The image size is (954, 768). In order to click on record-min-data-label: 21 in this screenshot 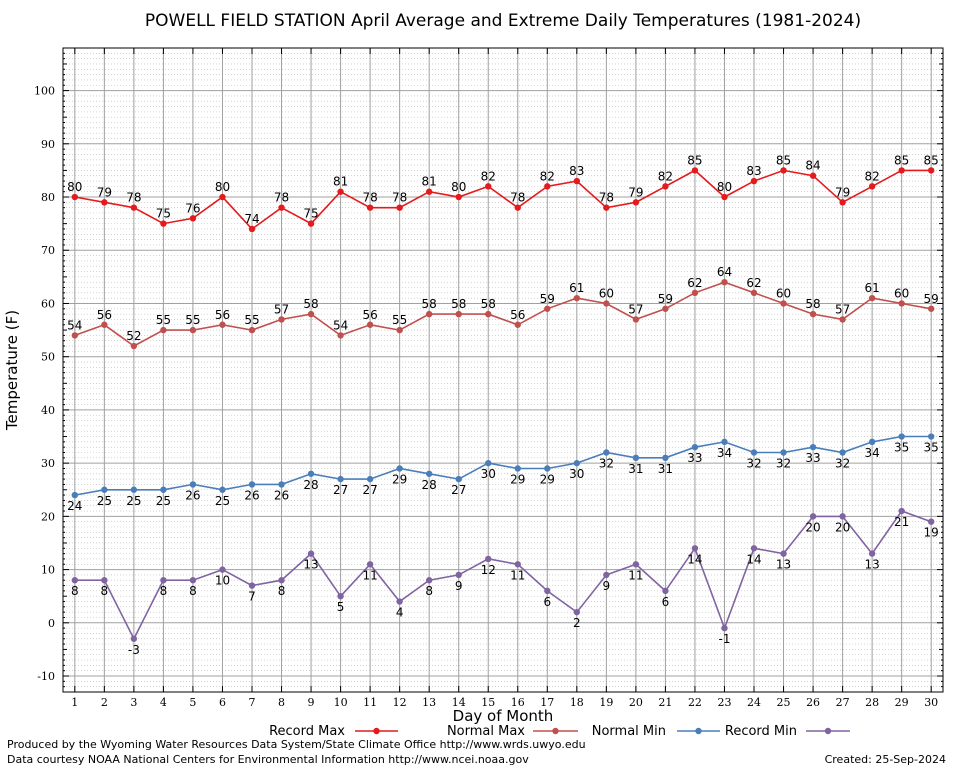, I will do `click(901, 522)`.